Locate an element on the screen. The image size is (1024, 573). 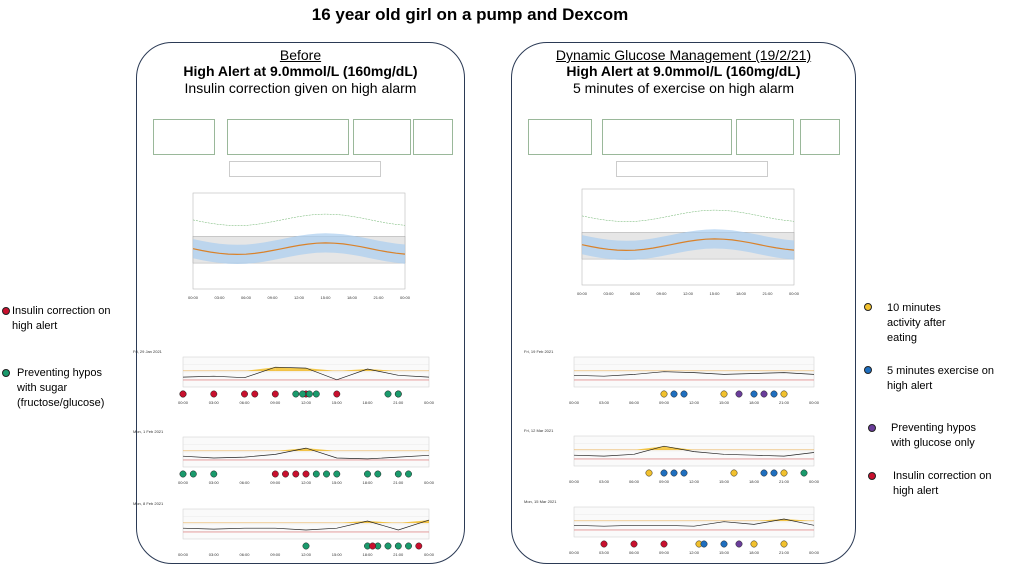
percentile-95-line is located at coordinates (688, 215).